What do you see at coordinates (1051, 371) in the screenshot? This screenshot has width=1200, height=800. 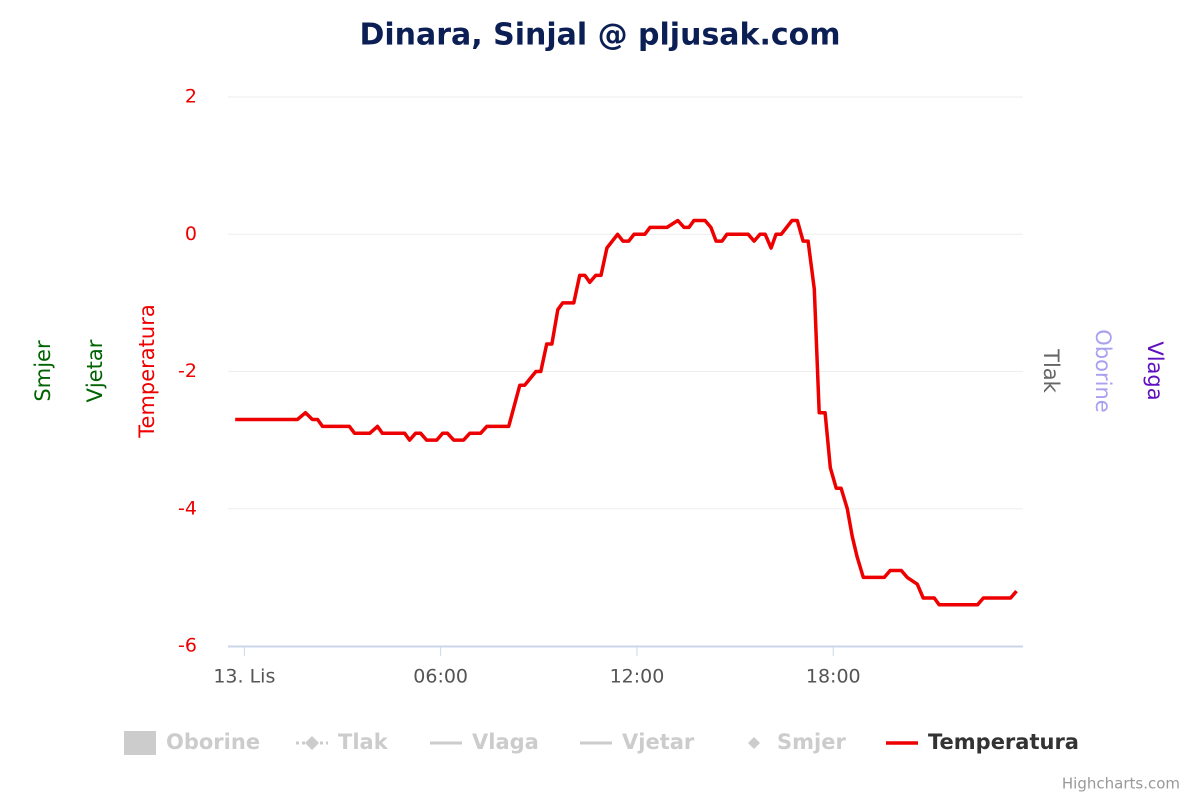 I see `axis-title: Tlak` at bounding box center [1051, 371].